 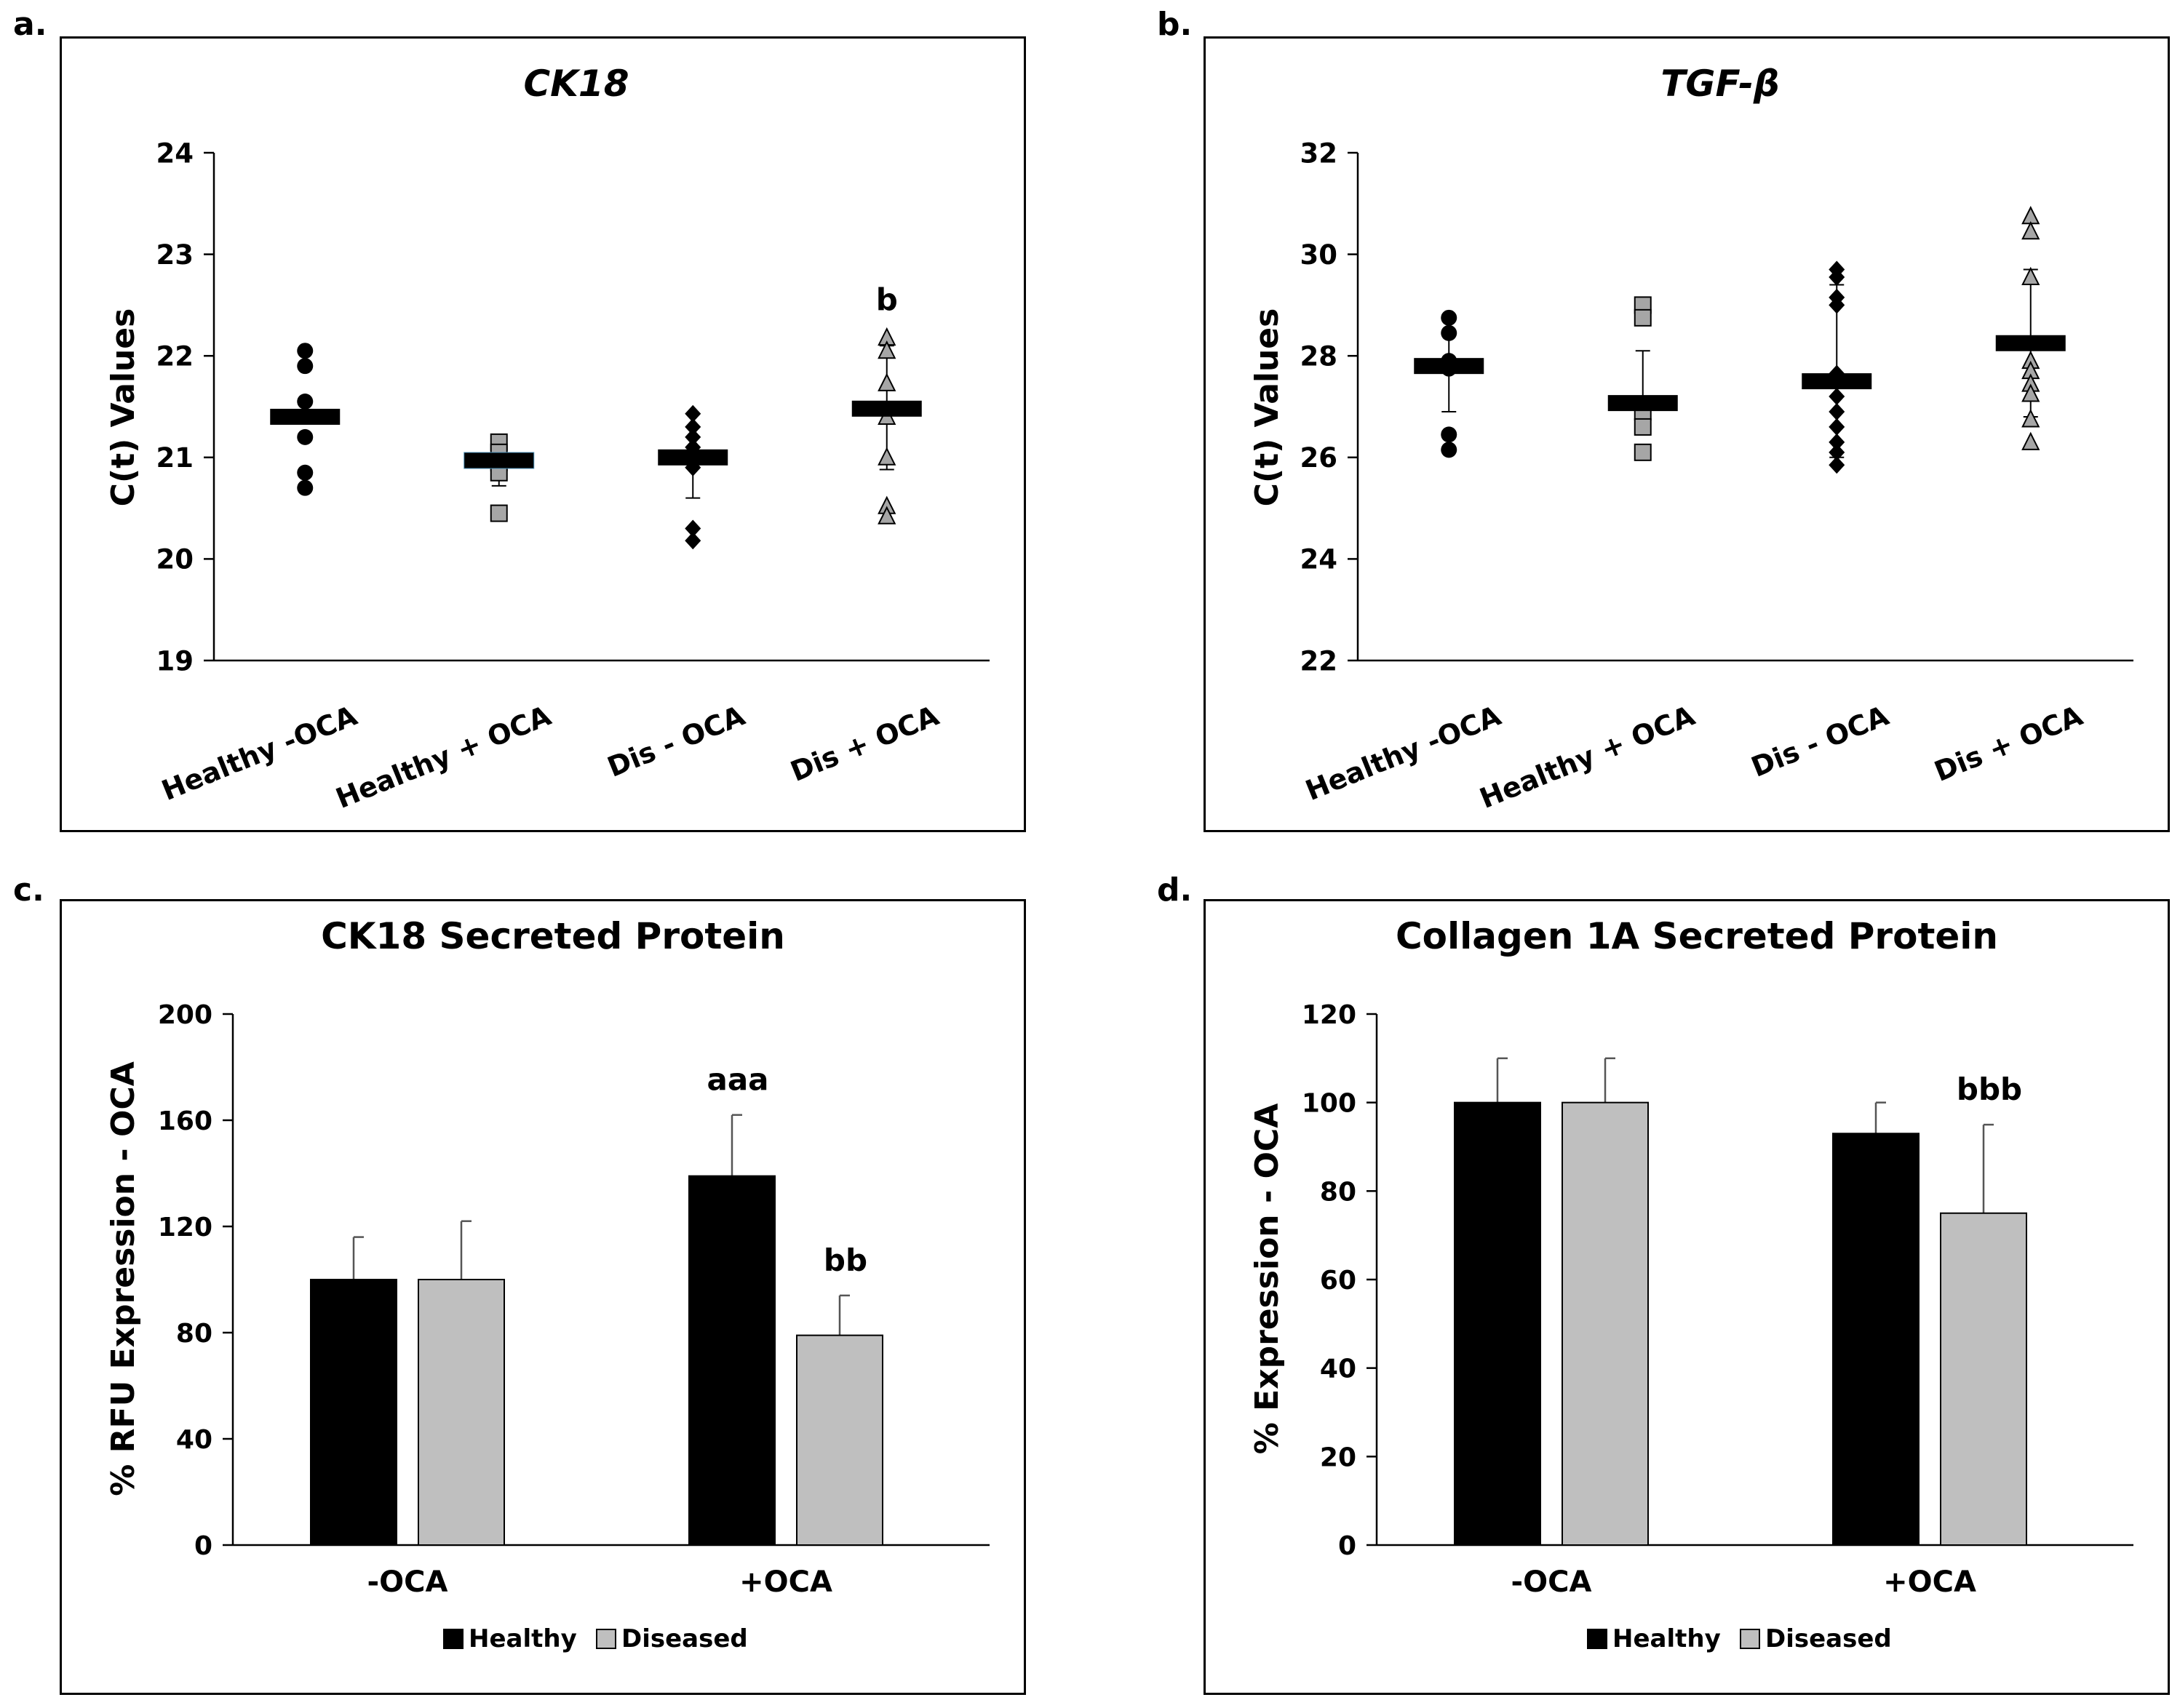 What do you see at coordinates (1338, 1281) in the screenshot?
I see `y-tick-label: 60` at bounding box center [1338, 1281].